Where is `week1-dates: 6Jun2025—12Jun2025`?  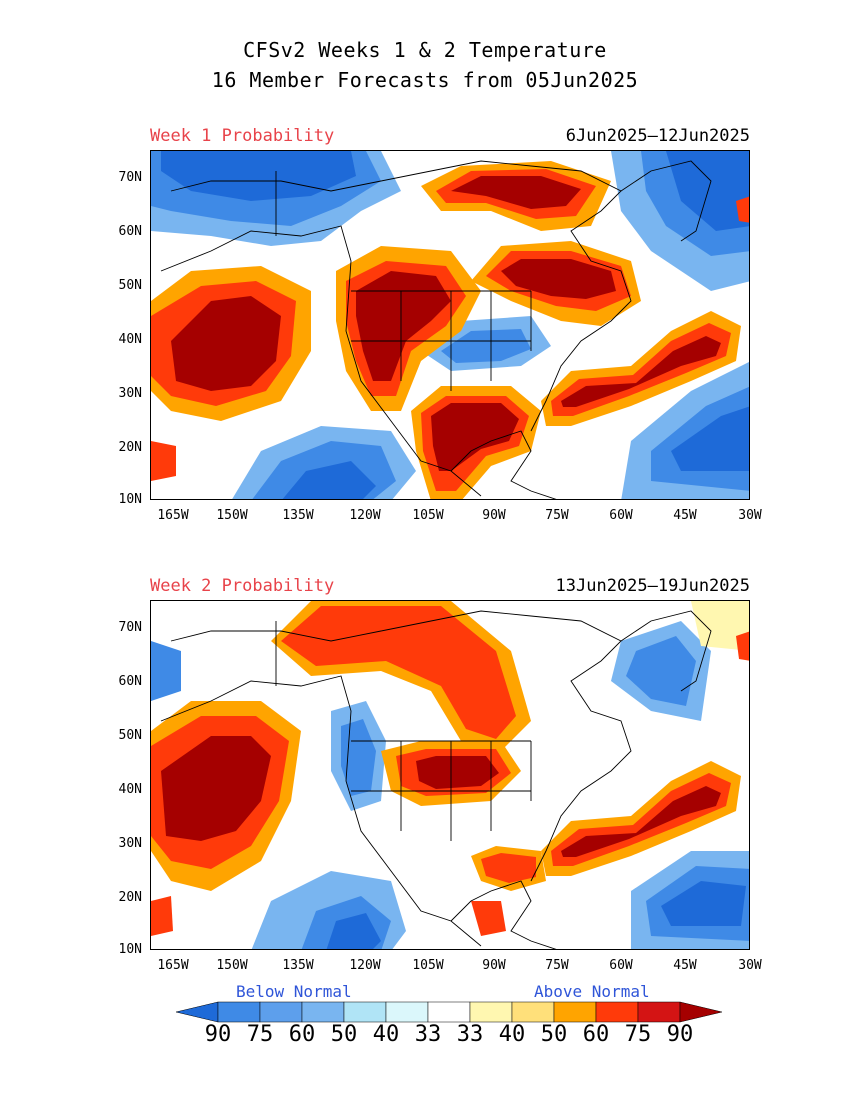 week1-dates: 6Jun2025—12Jun2025 is located at coordinates (657, 136).